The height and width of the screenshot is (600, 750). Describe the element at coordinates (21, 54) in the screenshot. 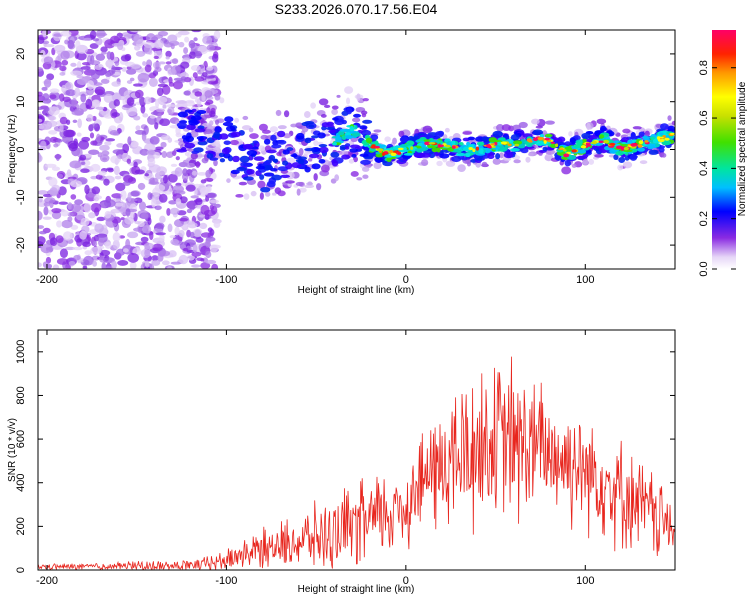

I see `spectrogram-y-tick-label: 20` at that location.